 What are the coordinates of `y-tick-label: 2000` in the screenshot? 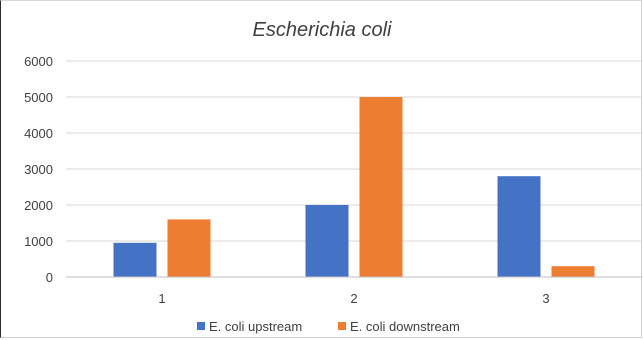 It's located at (38, 205).